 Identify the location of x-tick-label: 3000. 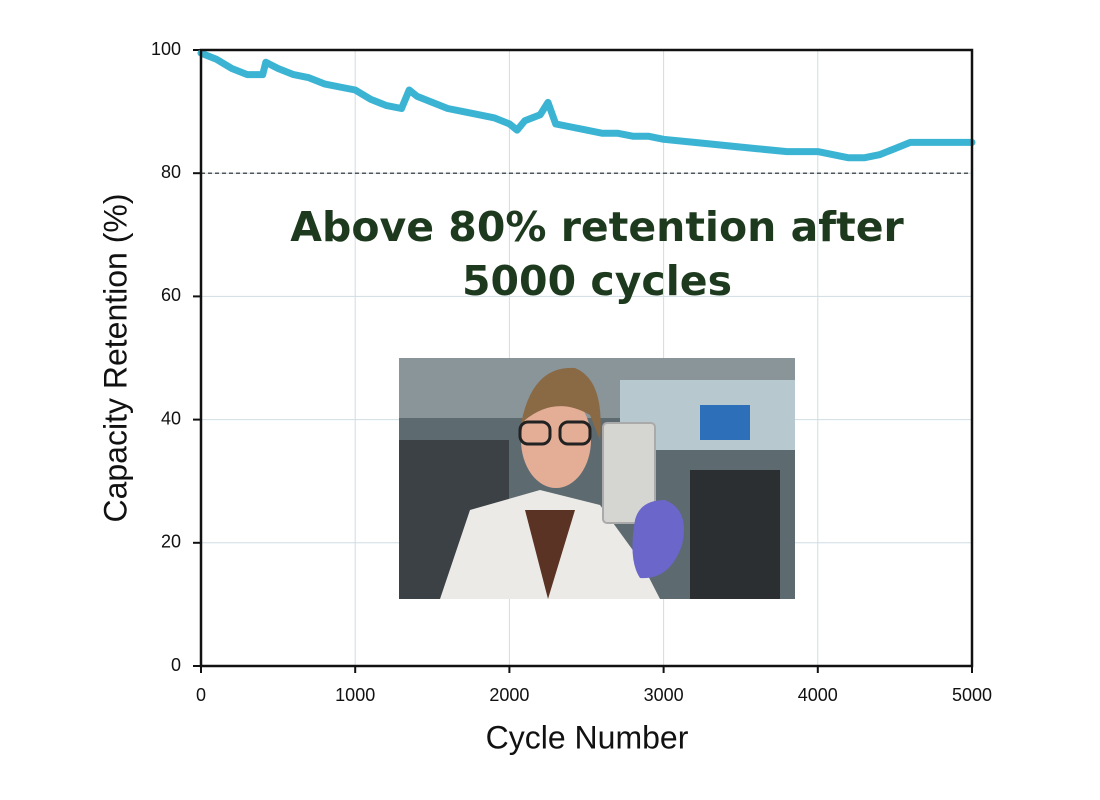
(664, 695).